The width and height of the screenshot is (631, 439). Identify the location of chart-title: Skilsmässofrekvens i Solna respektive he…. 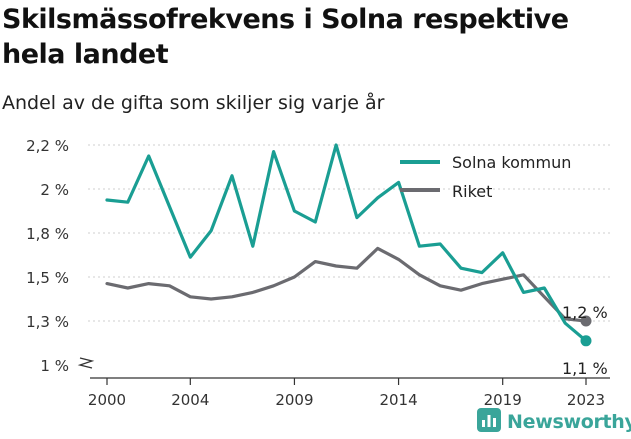
(285, 37).